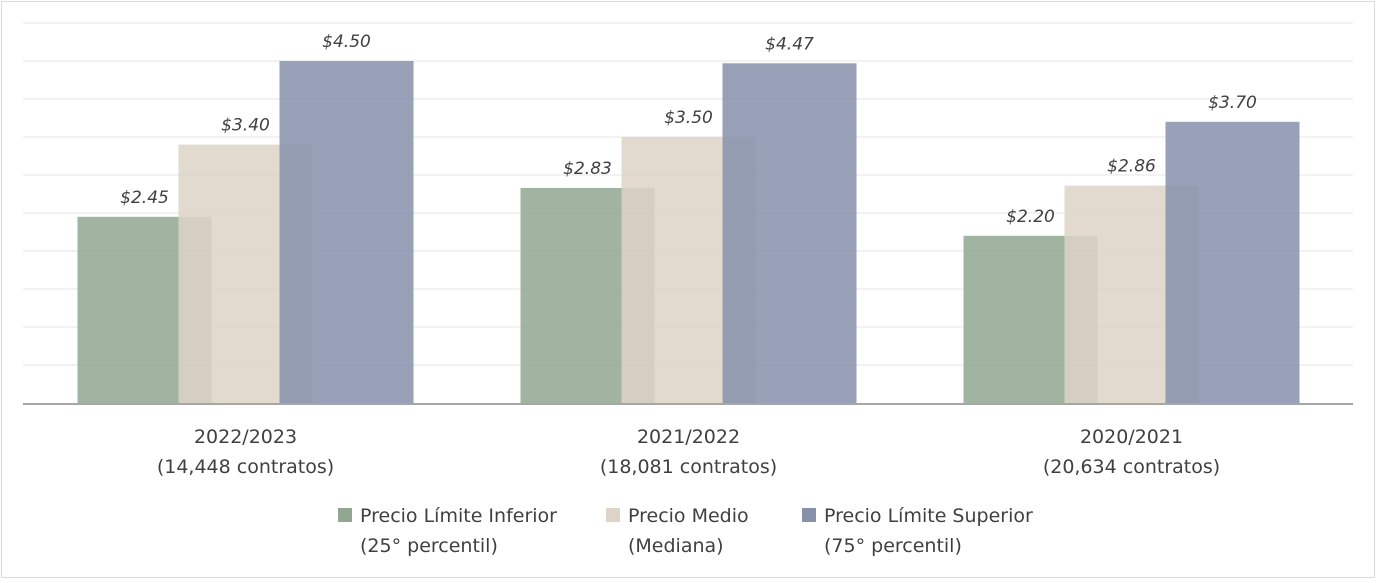  Describe the element at coordinates (429, 546) in the screenshot. I see `legend-label: (25° percentil)` at that location.